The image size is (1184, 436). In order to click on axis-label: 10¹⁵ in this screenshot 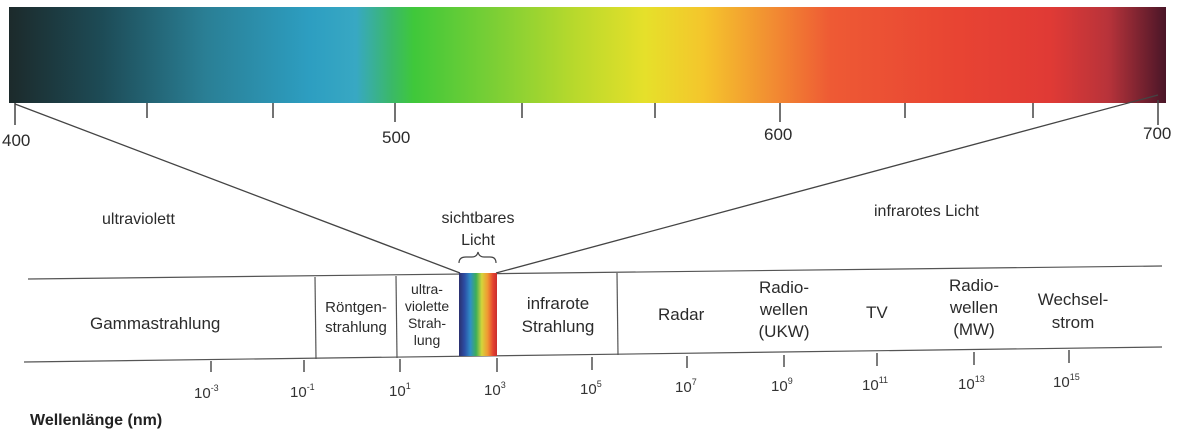, I will do `click(1066, 381)`.